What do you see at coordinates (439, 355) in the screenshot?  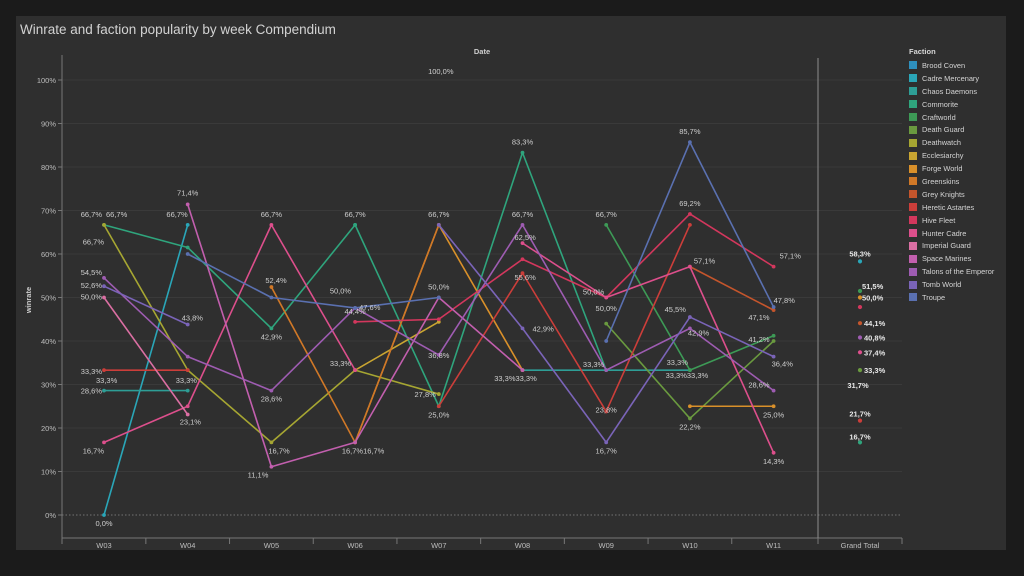 I see `data-label: 36,8%` at bounding box center [439, 355].